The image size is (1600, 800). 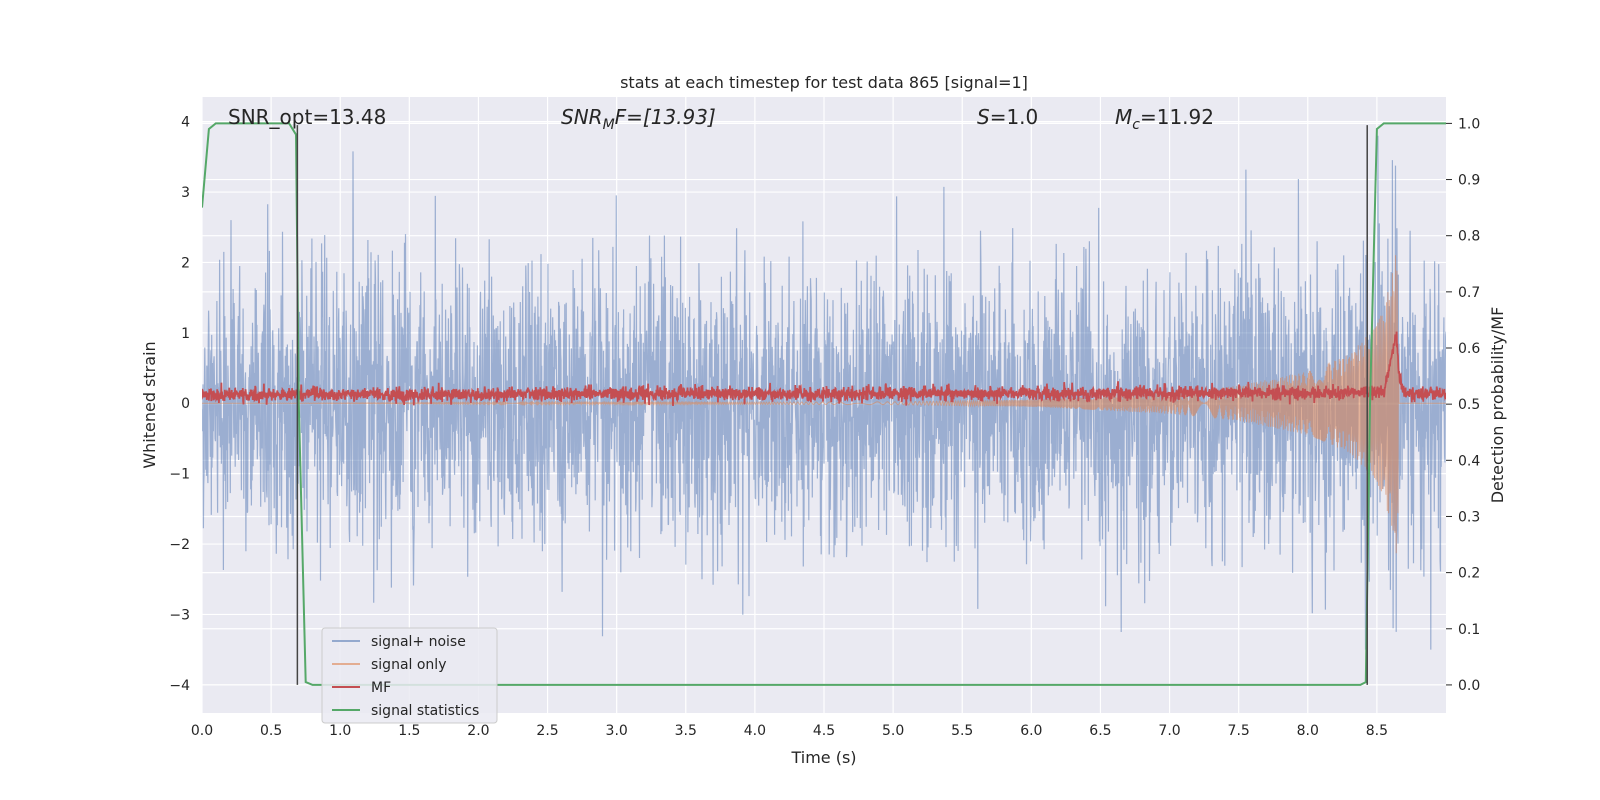 What do you see at coordinates (1100, 731) in the screenshot?
I see `x-tick-label: 6.5` at bounding box center [1100, 731].